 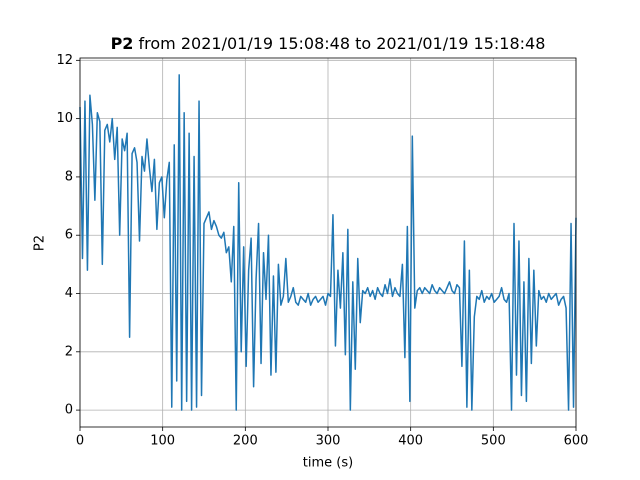 What do you see at coordinates (328, 463) in the screenshot?
I see `x-axis-label: time (s)` at bounding box center [328, 463].